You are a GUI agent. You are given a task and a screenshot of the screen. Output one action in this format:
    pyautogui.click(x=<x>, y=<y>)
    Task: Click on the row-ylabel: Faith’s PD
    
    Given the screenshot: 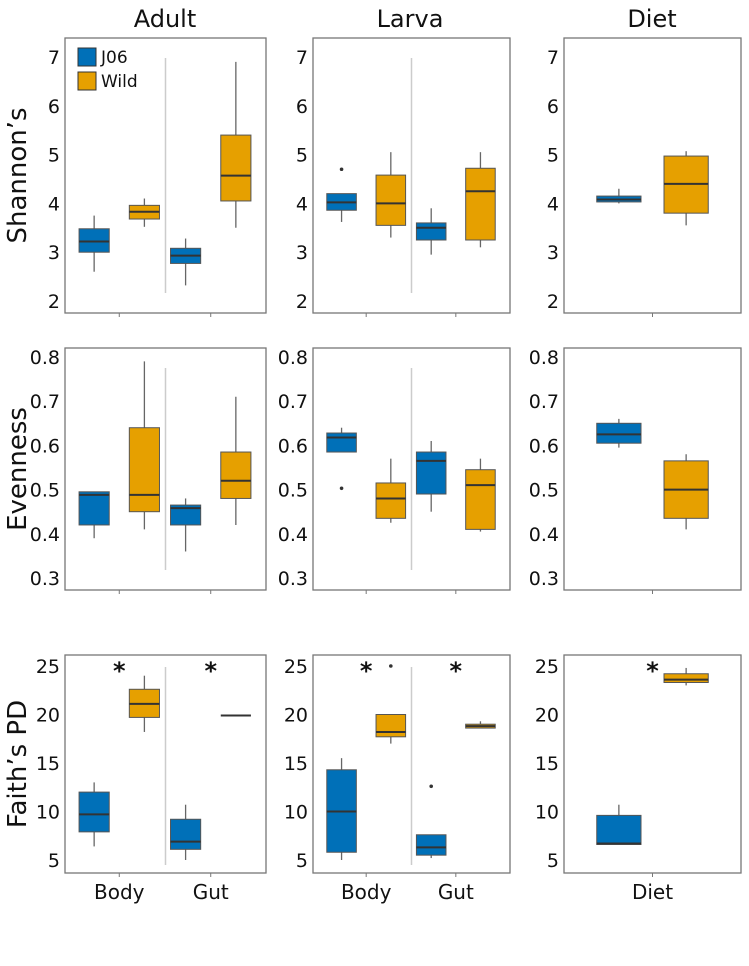 What is the action you would take?
    pyautogui.click(x=18, y=764)
    